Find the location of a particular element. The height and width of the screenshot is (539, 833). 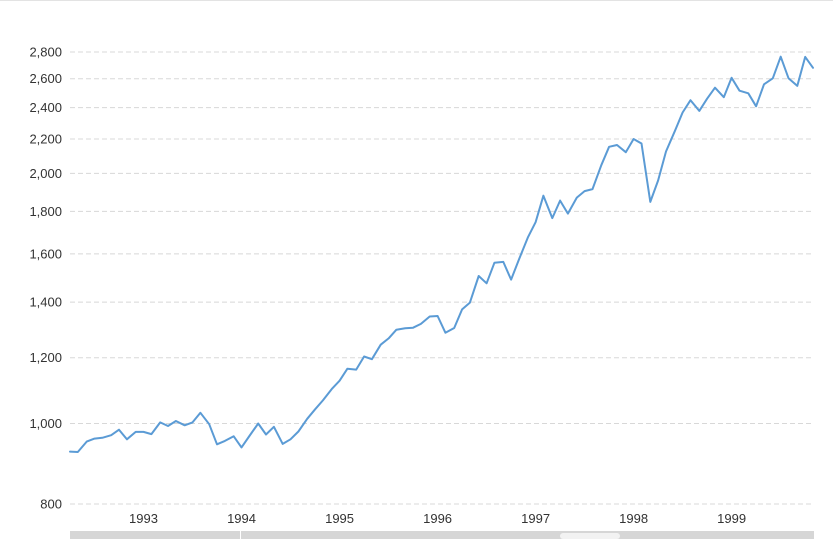

y-tick-label: 1,400 is located at coordinates (45, 302).